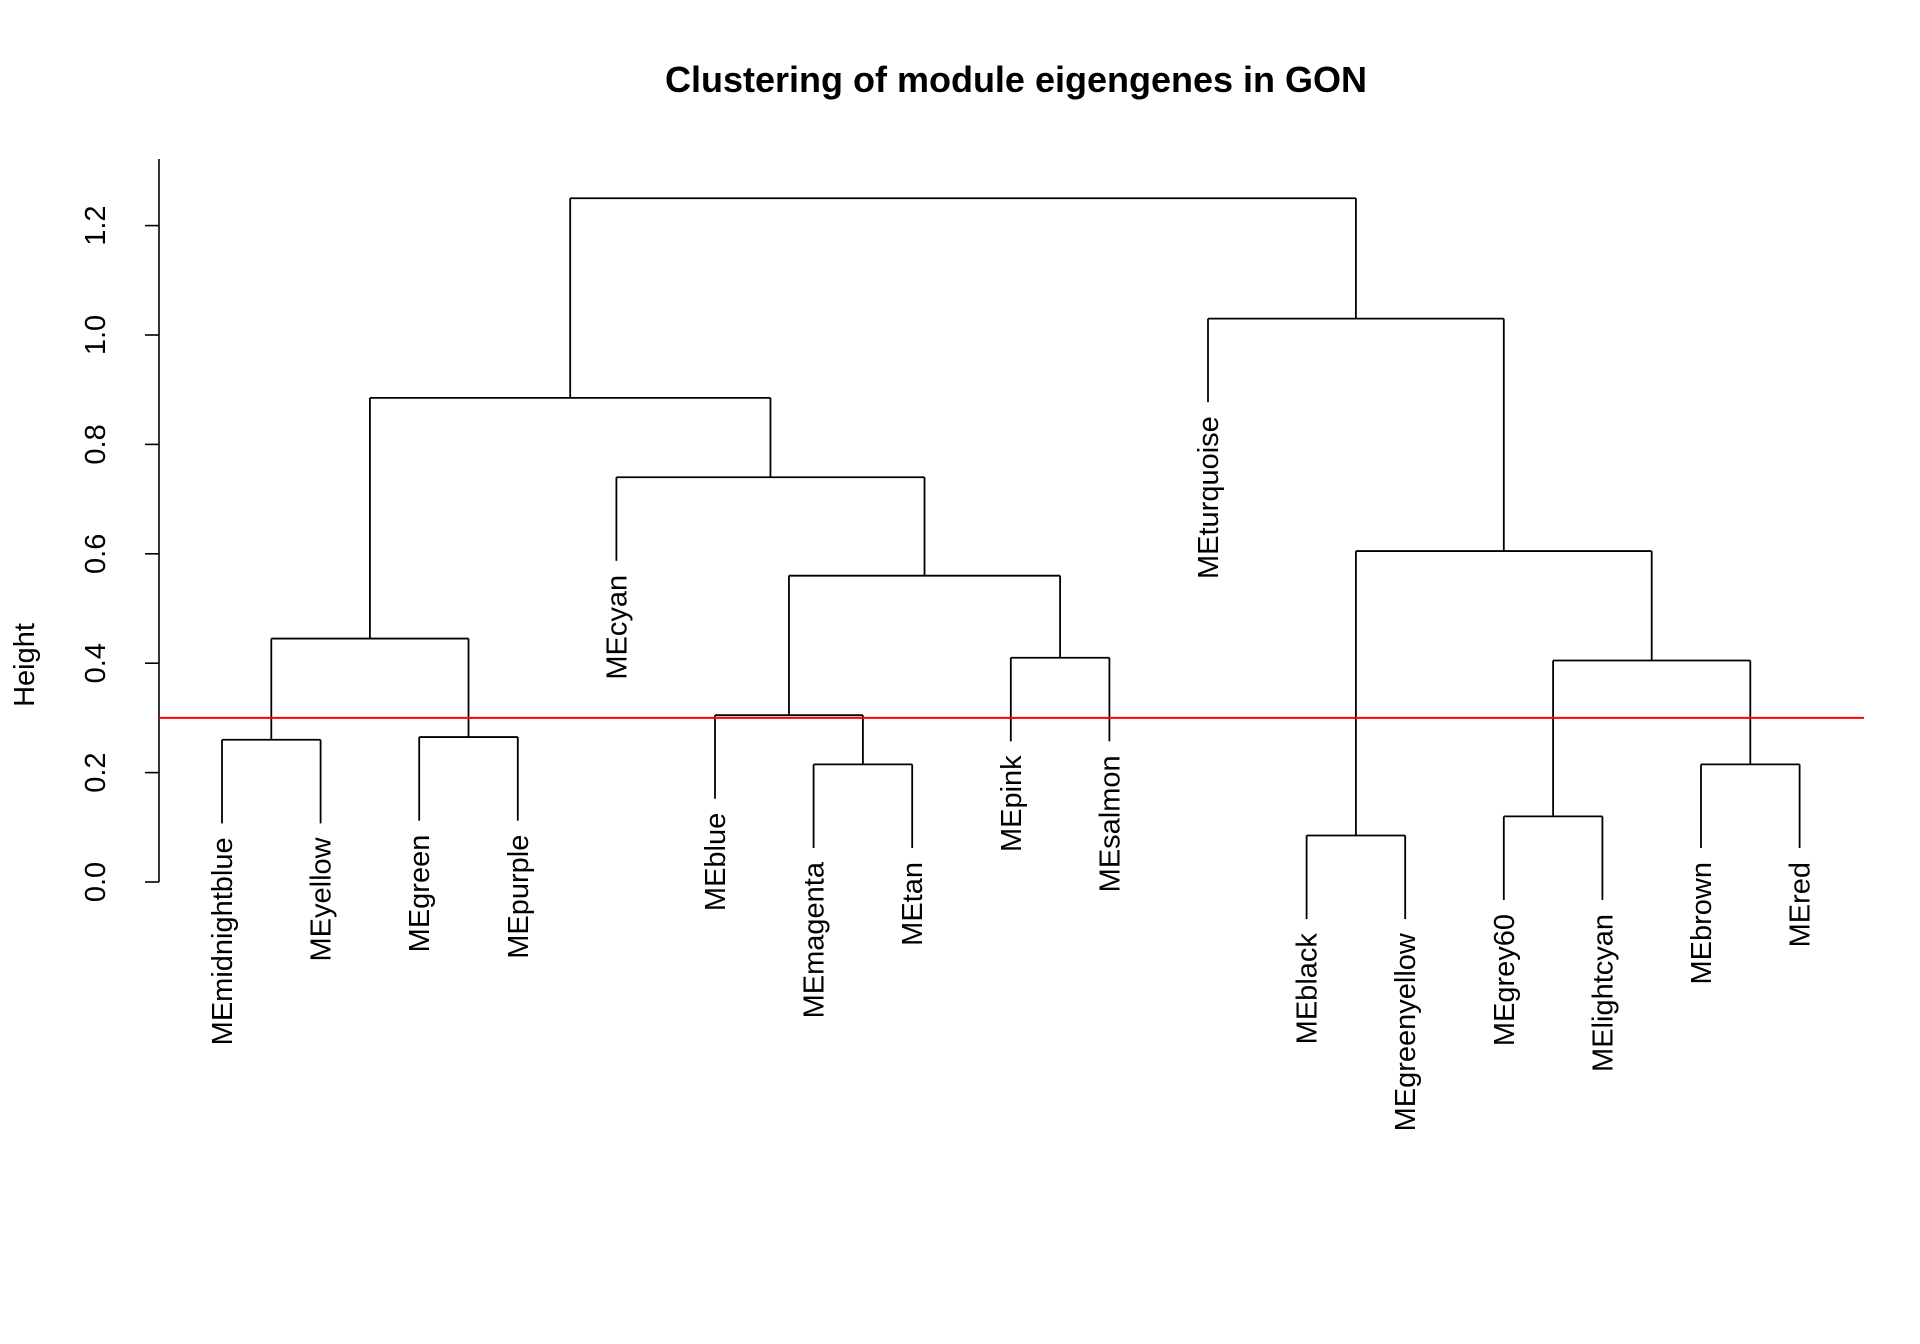  Describe the element at coordinates (617, 627) in the screenshot. I see `leaf-label: MEcyan` at that location.